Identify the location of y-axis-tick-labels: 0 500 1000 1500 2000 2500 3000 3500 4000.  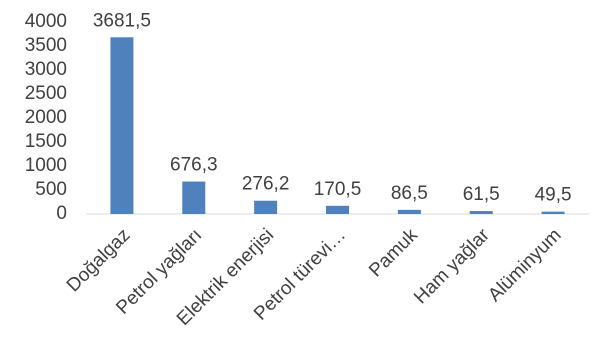
(46, 117).